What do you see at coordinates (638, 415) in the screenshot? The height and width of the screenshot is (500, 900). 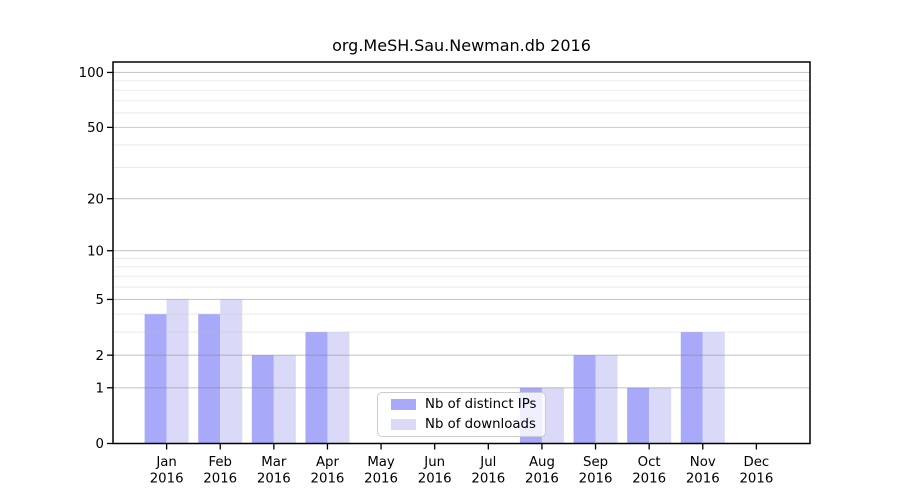 I see `bar-oct-series0` at bounding box center [638, 415].